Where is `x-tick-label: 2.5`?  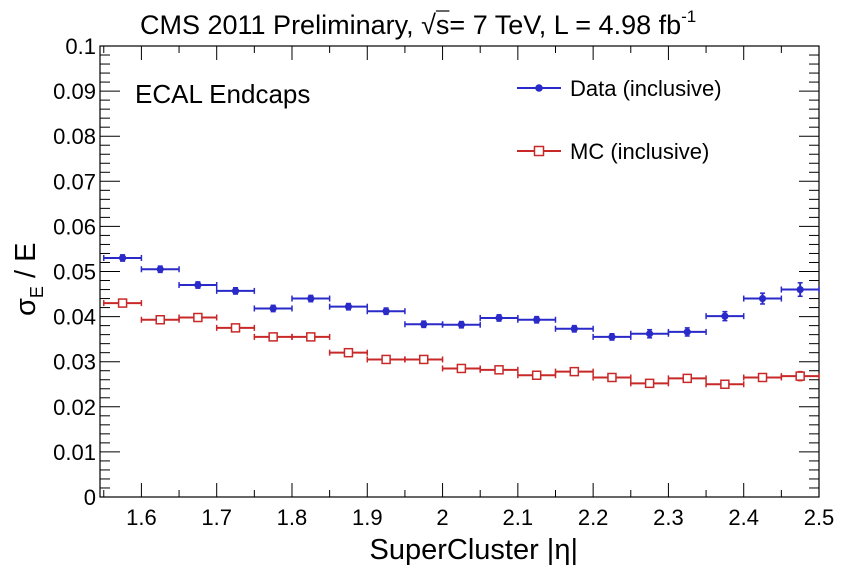
x-tick-label: 2.5 is located at coordinates (819, 517).